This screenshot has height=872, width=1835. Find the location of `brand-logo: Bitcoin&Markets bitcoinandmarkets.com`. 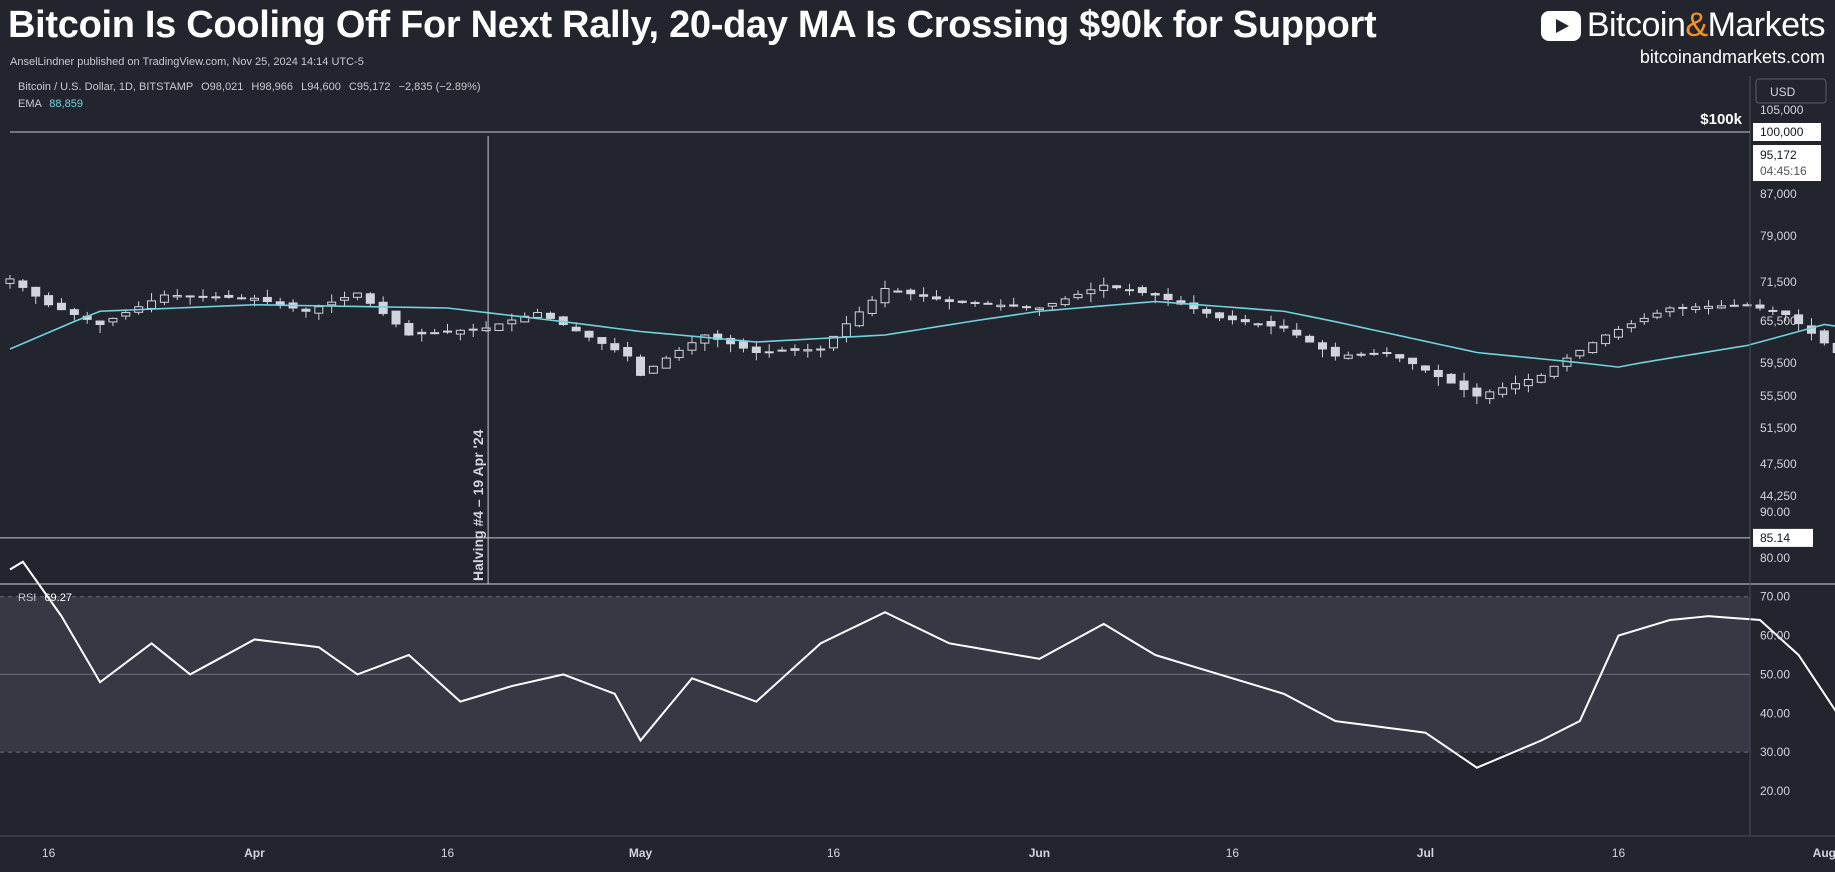

brand-logo: Bitcoin&Markets bitcoinandmarkets.com is located at coordinates (1683, 37).